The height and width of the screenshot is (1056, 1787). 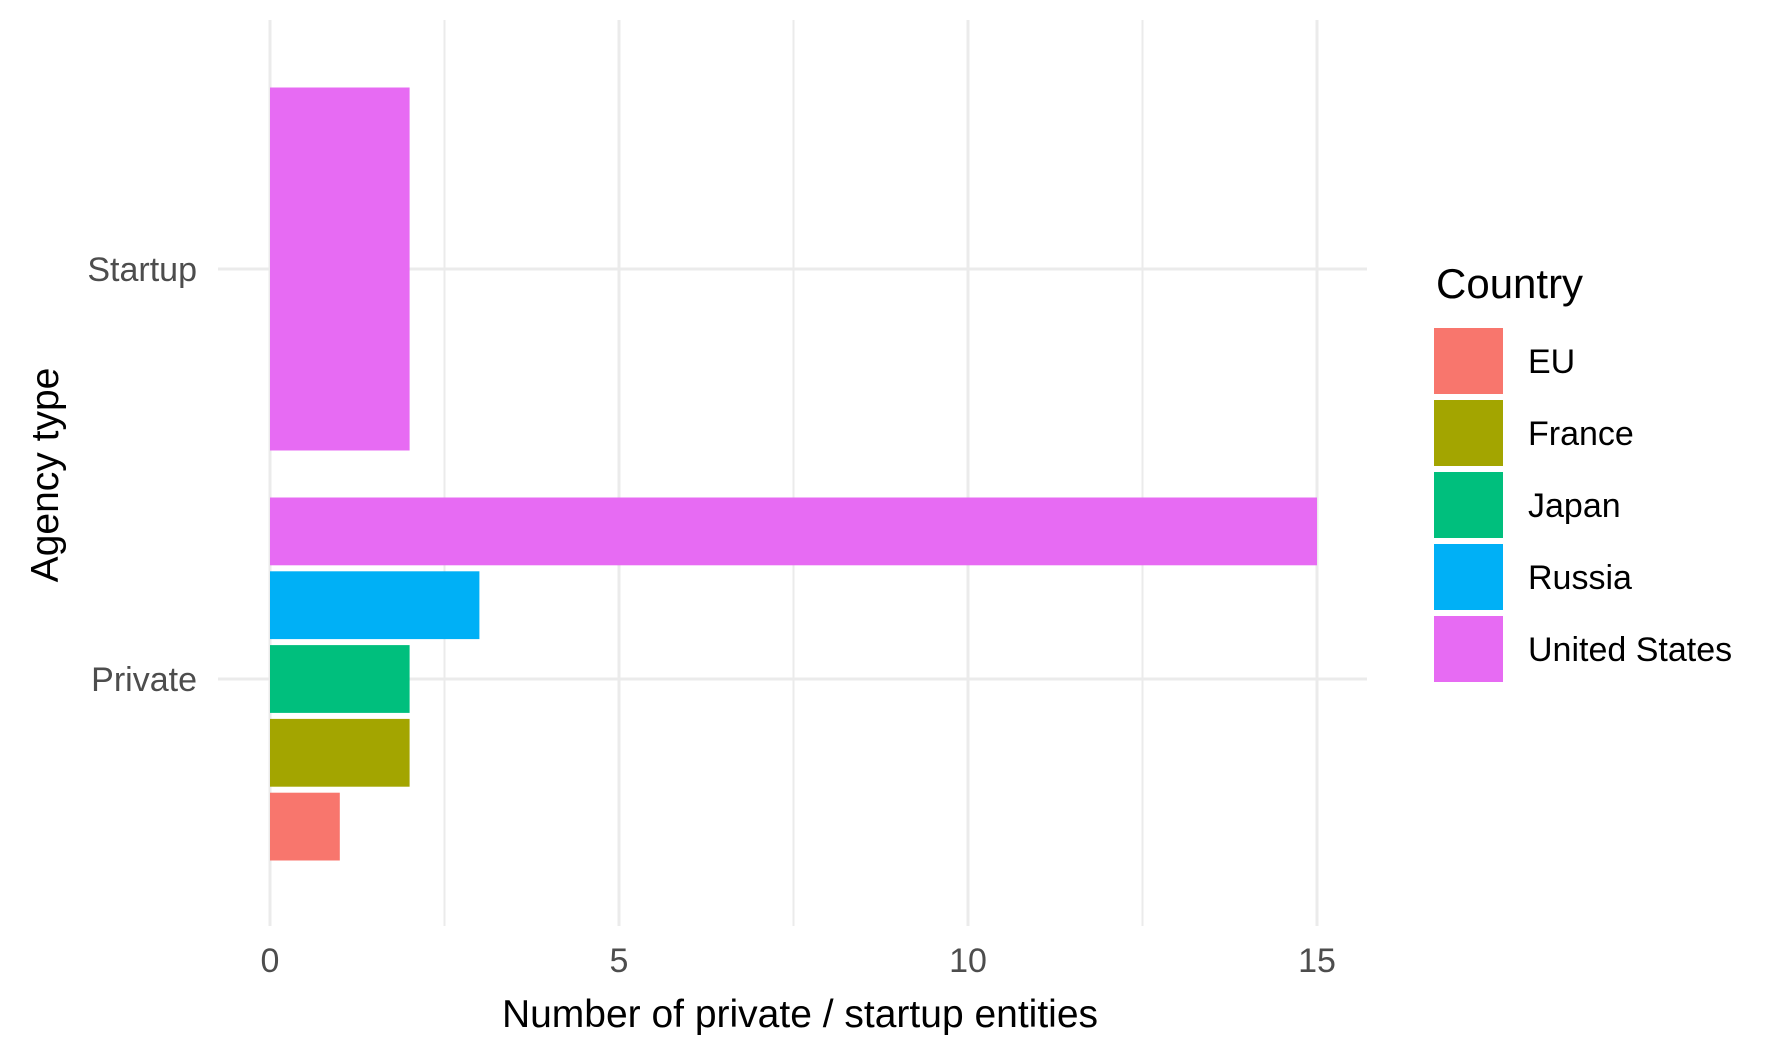 I want to click on legend-item: Japan, so click(x=1527, y=505).